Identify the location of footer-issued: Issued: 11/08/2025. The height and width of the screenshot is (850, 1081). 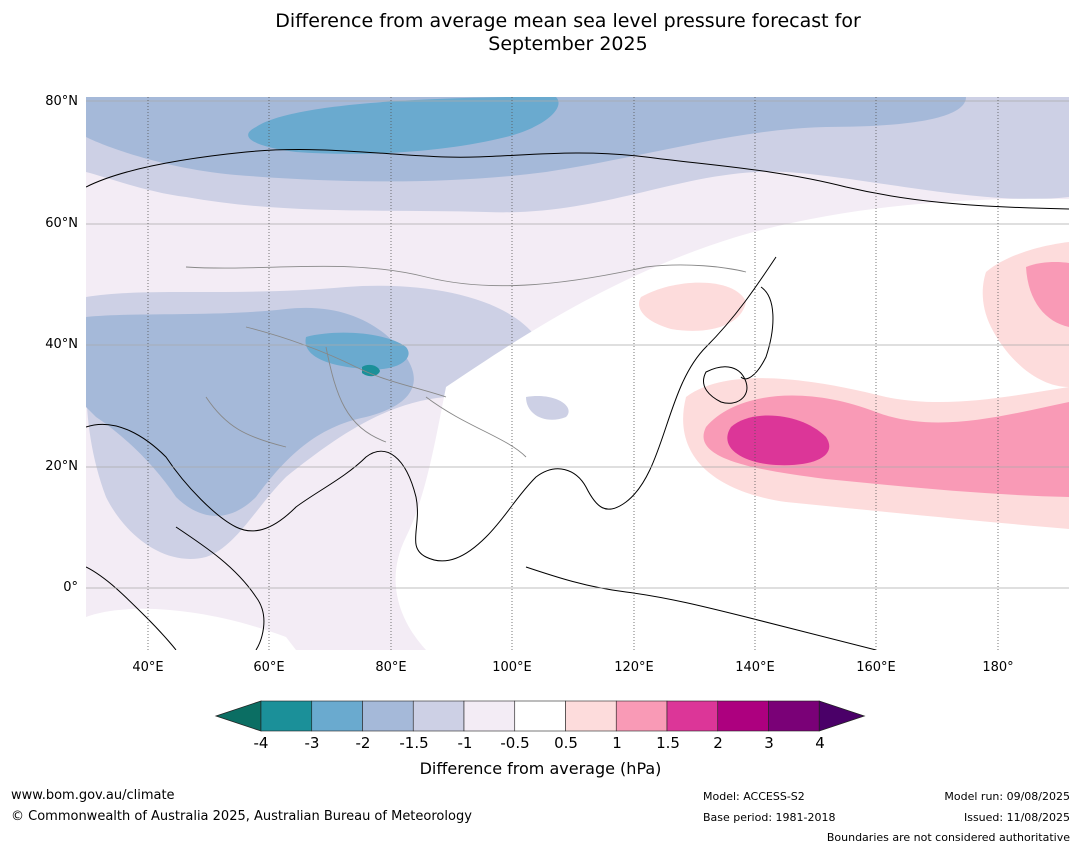
(1016, 817).